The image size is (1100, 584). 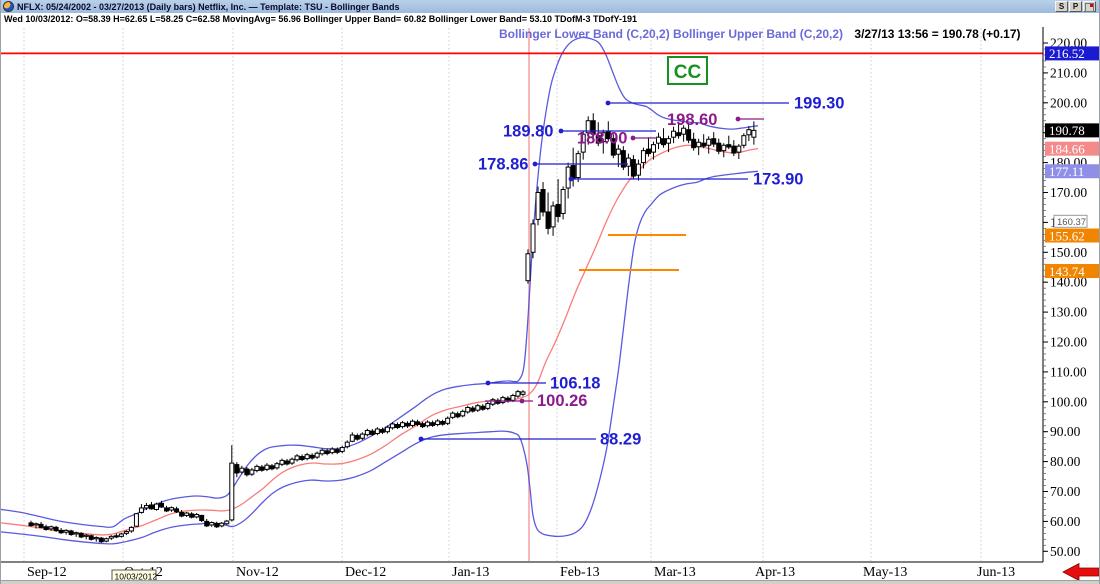 I want to click on price-badge-label: 155.62, so click(x=1067, y=235).